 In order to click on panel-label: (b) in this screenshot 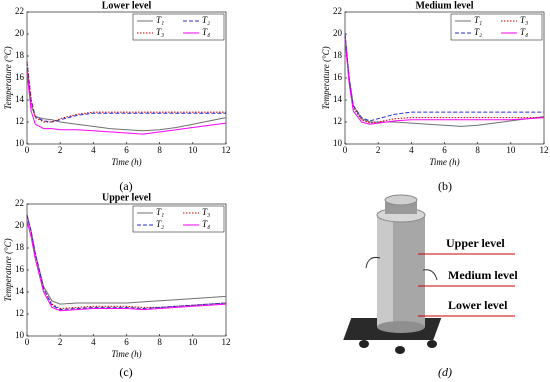, I will do `click(445, 186)`.